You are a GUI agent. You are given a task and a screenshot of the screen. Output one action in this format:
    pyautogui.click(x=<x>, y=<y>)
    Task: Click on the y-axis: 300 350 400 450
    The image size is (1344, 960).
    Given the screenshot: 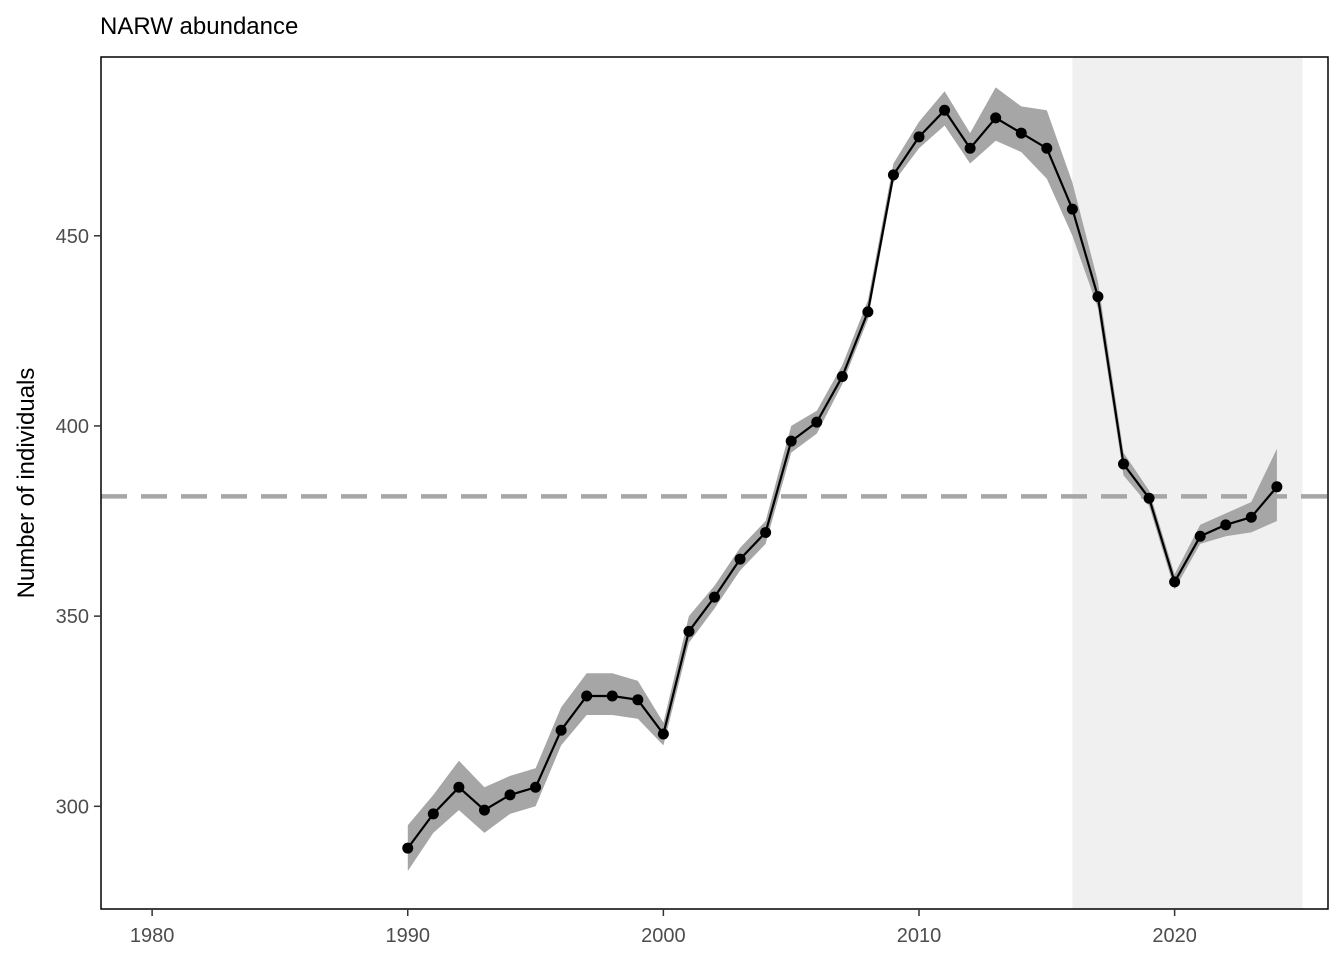 What is the action you would take?
    pyautogui.click(x=78, y=522)
    